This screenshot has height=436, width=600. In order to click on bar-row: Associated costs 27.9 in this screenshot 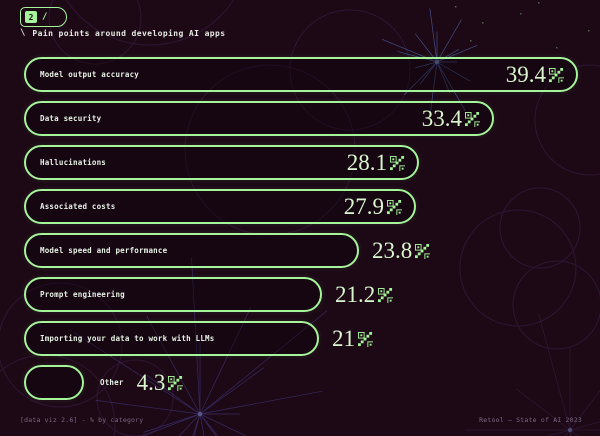, I will do `click(312, 206)`.